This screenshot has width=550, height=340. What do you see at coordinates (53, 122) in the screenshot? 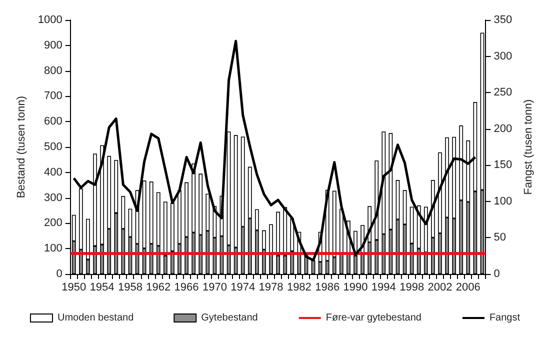
I see `y-tick-label: 600` at bounding box center [53, 122].